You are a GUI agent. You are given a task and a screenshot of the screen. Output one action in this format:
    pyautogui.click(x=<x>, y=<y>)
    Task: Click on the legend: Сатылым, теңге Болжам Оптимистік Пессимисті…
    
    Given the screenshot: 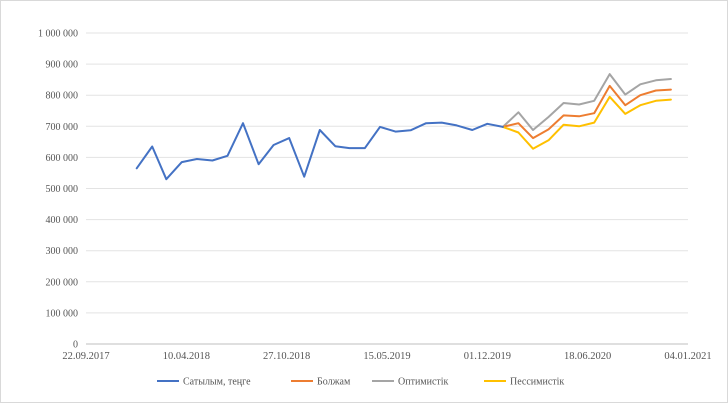 What is the action you would take?
    pyautogui.click(x=360, y=382)
    